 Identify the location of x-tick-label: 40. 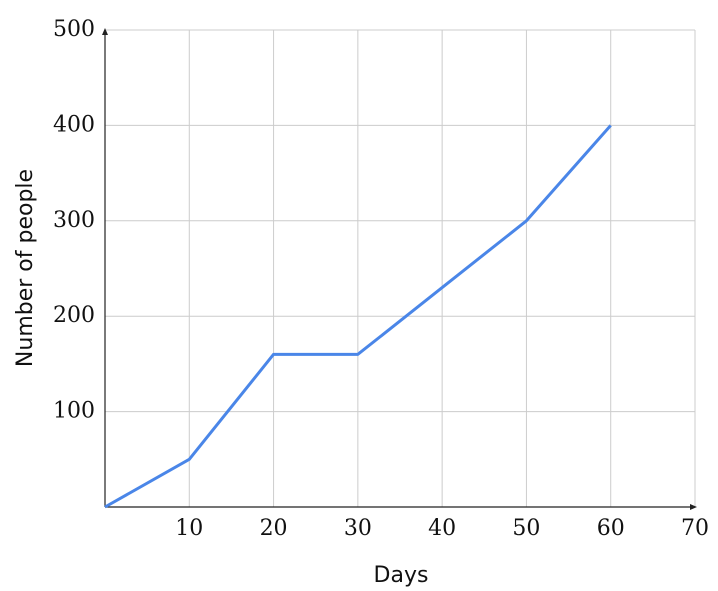
(442, 528).